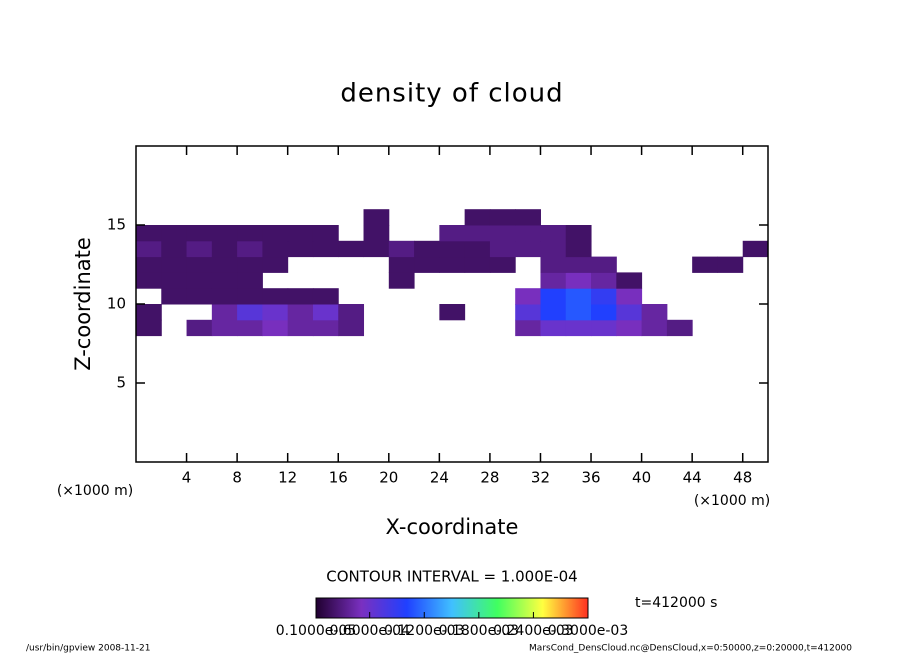 Image resolution: width=904 pixels, height=654 pixels. What do you see at coordinates (479, 631) in the screenshot?
I see `colorbar-tick-label: 0.1800e-03` at bounding box center [479, 631].